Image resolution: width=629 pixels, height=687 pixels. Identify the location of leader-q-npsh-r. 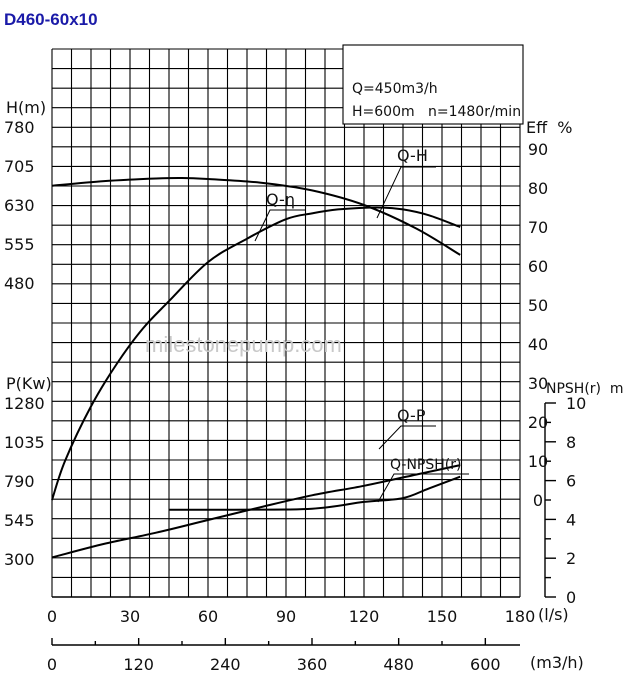
(423, 488).